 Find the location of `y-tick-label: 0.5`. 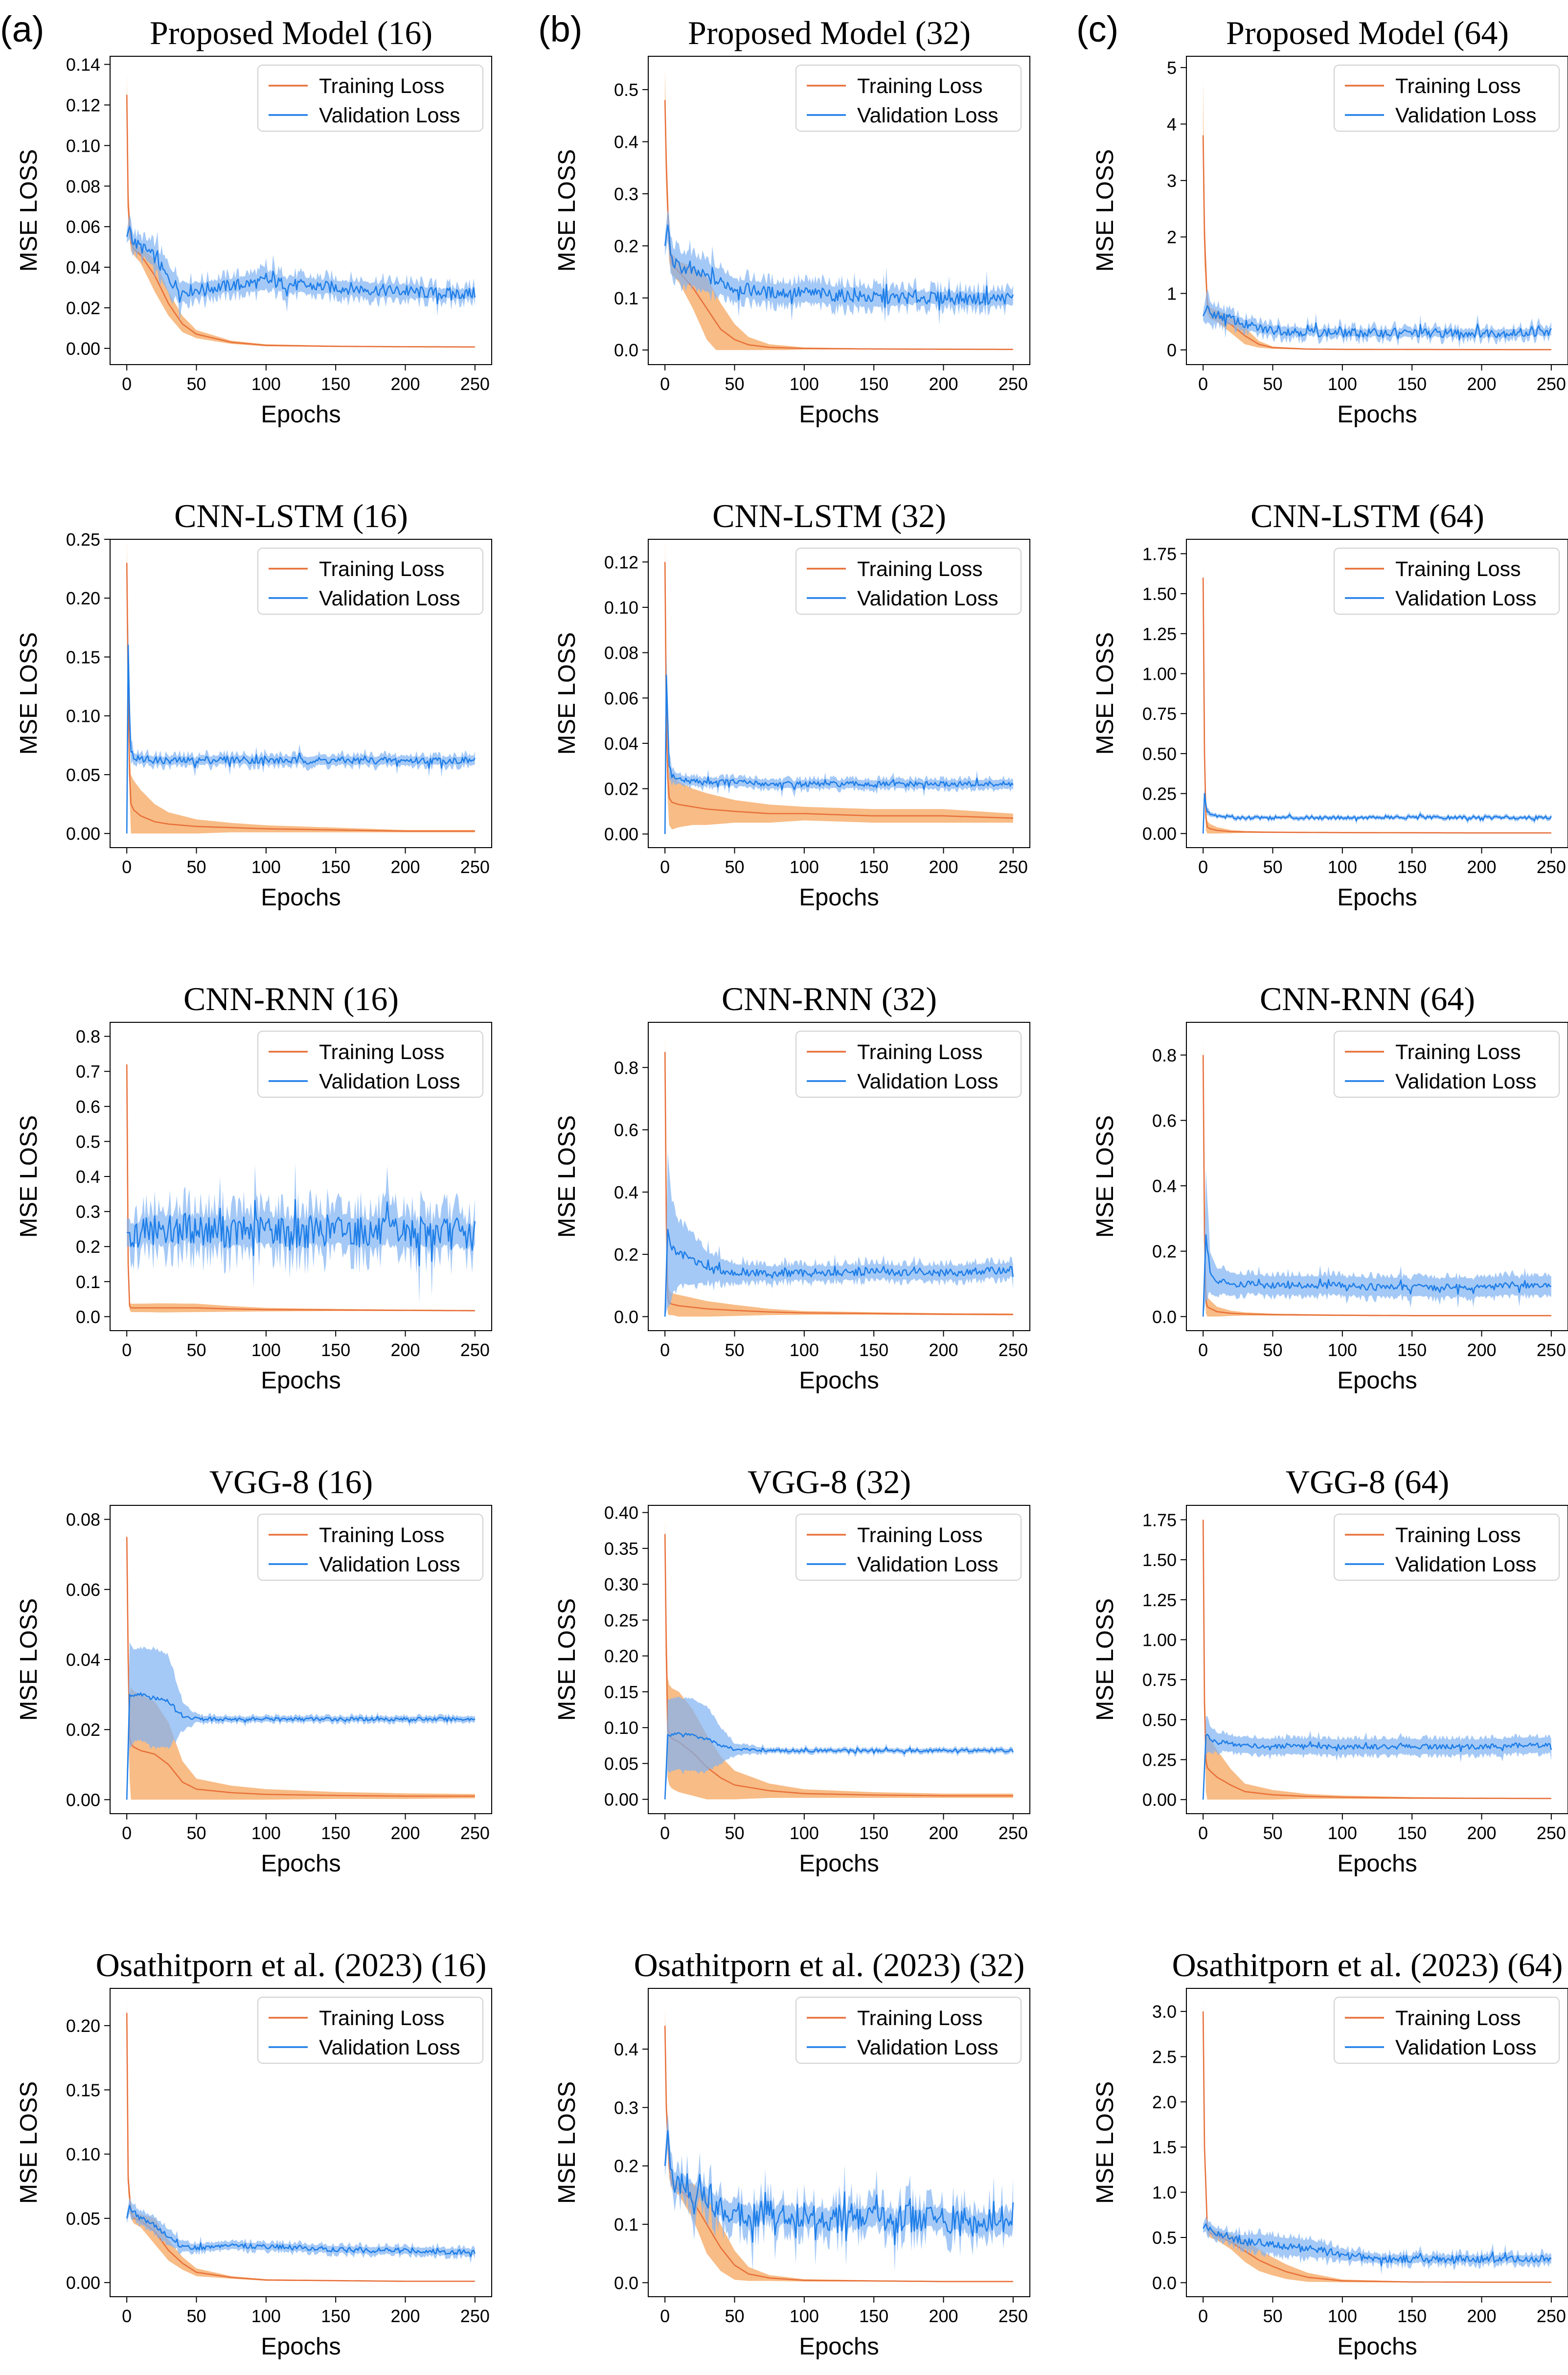

y-tick-label: 0.5 is located at coordinates (626, 90).